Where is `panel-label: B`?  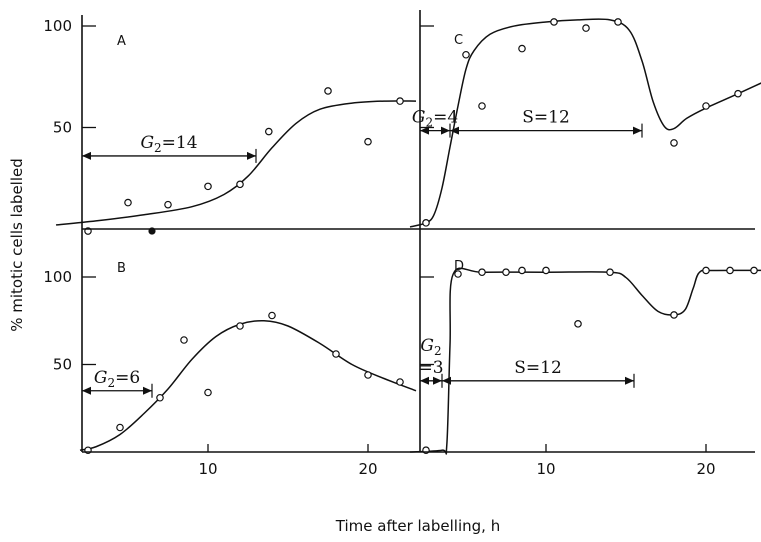
panel-label: B is located at coordinates (121, 268).